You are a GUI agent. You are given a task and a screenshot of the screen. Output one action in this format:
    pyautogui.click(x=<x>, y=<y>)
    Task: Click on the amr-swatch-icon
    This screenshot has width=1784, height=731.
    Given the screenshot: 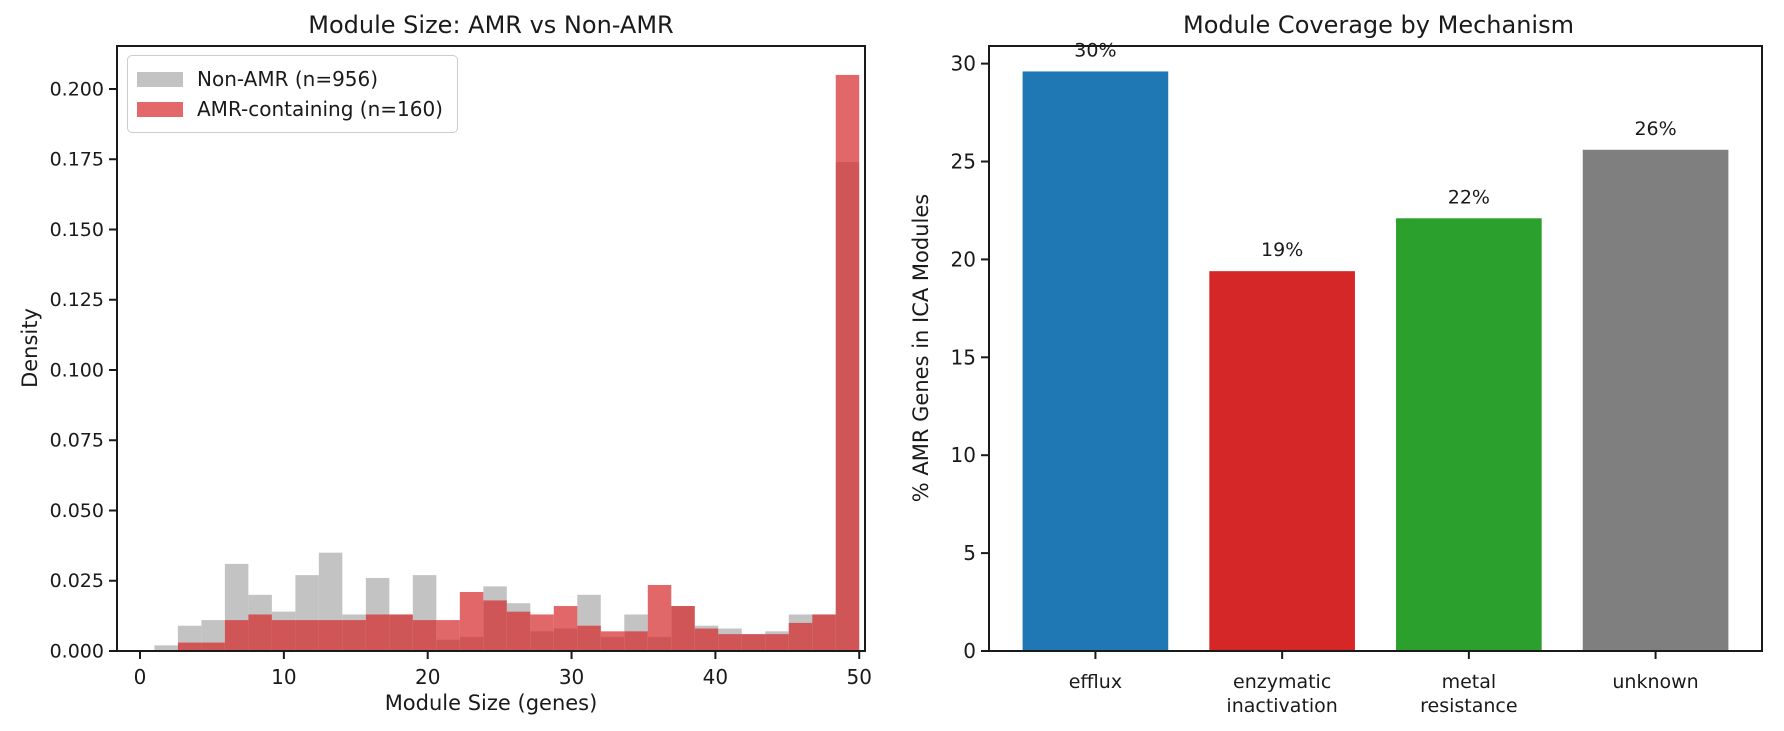 What is the action you would take?
    pyautogui.click(x=160, y=109)
    